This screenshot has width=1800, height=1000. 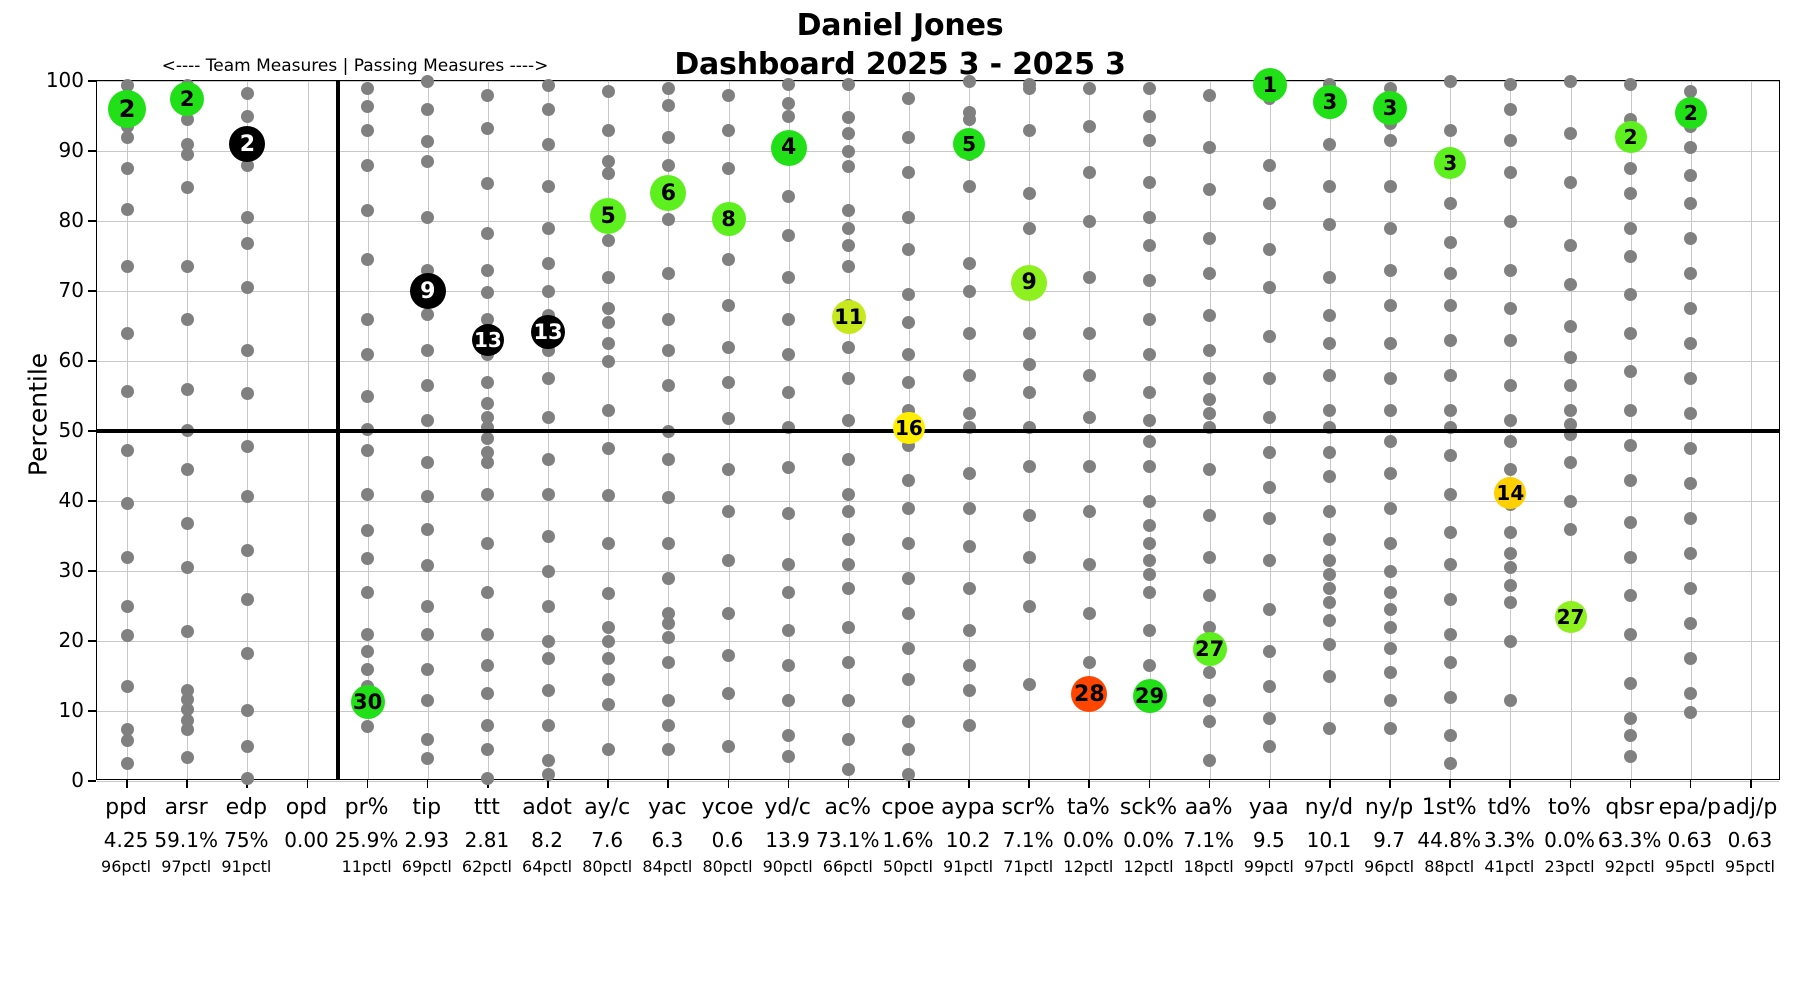 I want to click on metric-value: 59.1%, so click(x=186, y=840).